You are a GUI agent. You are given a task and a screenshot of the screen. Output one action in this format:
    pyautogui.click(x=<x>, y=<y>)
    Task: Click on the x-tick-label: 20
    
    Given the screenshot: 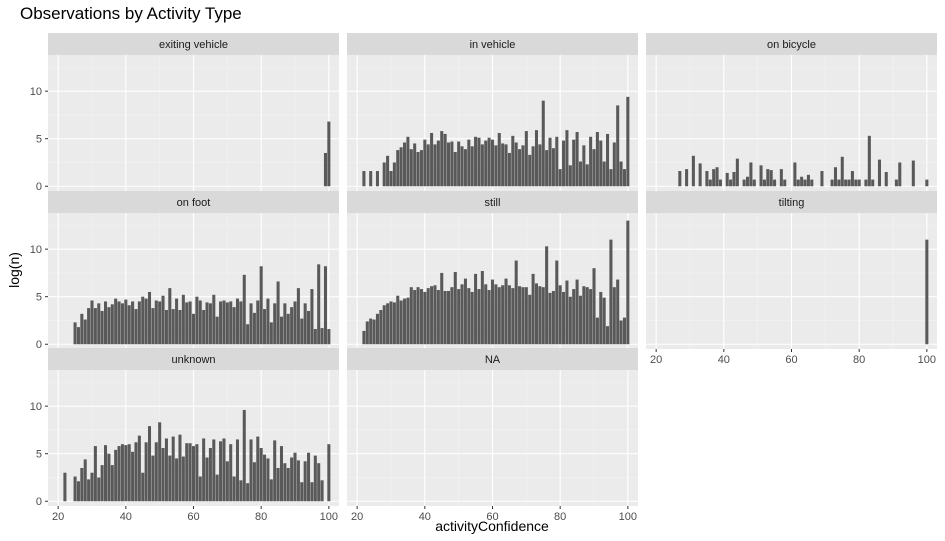 What is the action you would take?
    pyautogui.click(x=58, y=517)
    